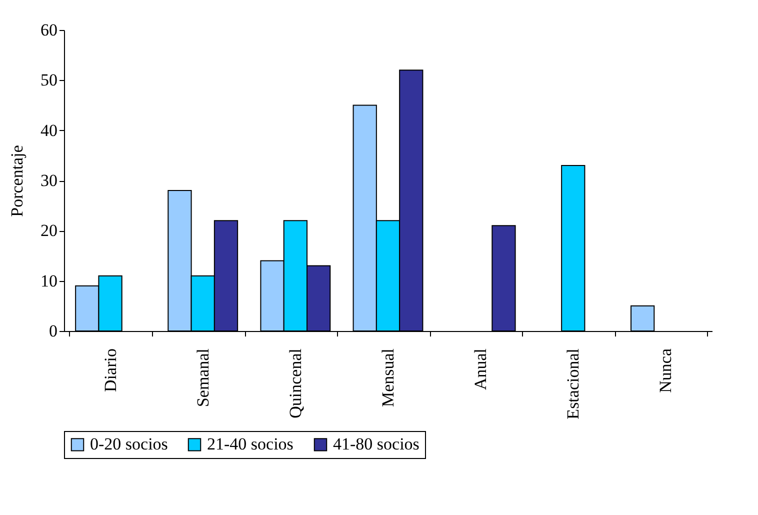  I want to click on y-tick-label: 10, so click(49, 280).